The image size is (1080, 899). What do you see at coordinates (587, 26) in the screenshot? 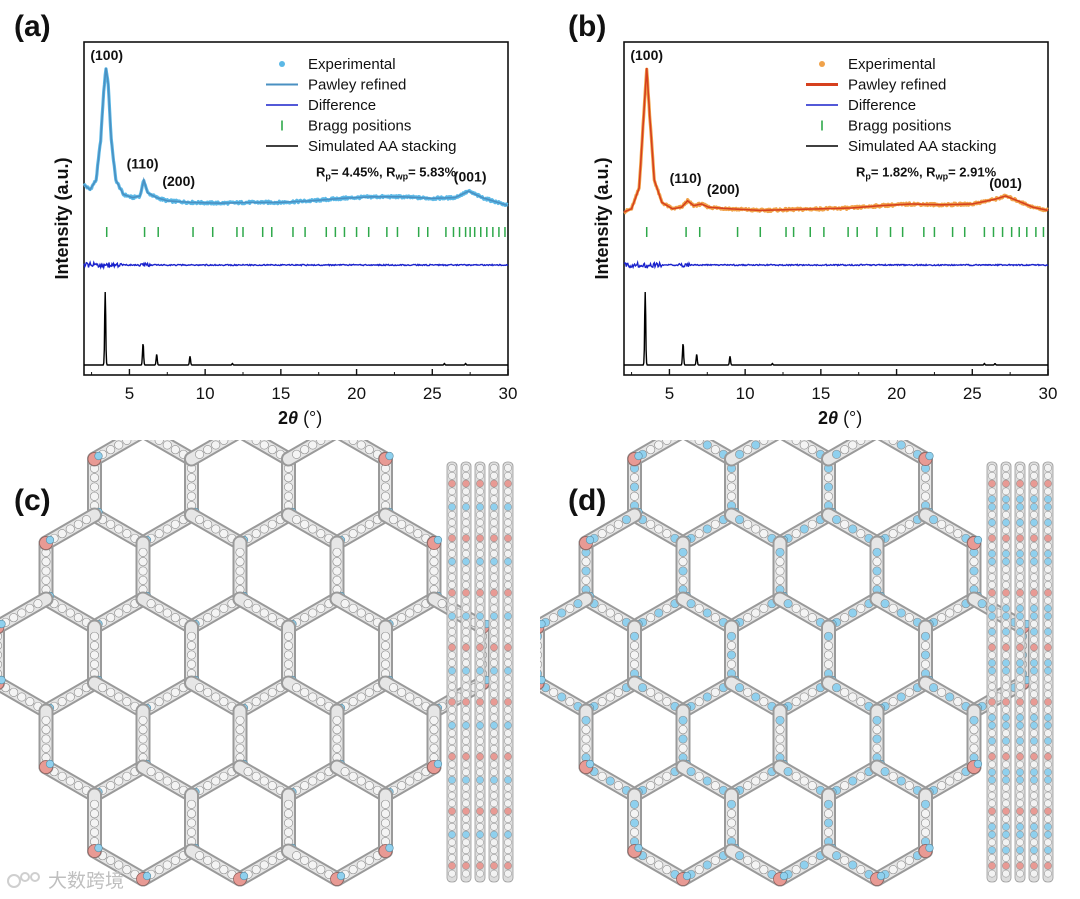
I see `panel-label-b: (b)` at bounding box center [587, 26].